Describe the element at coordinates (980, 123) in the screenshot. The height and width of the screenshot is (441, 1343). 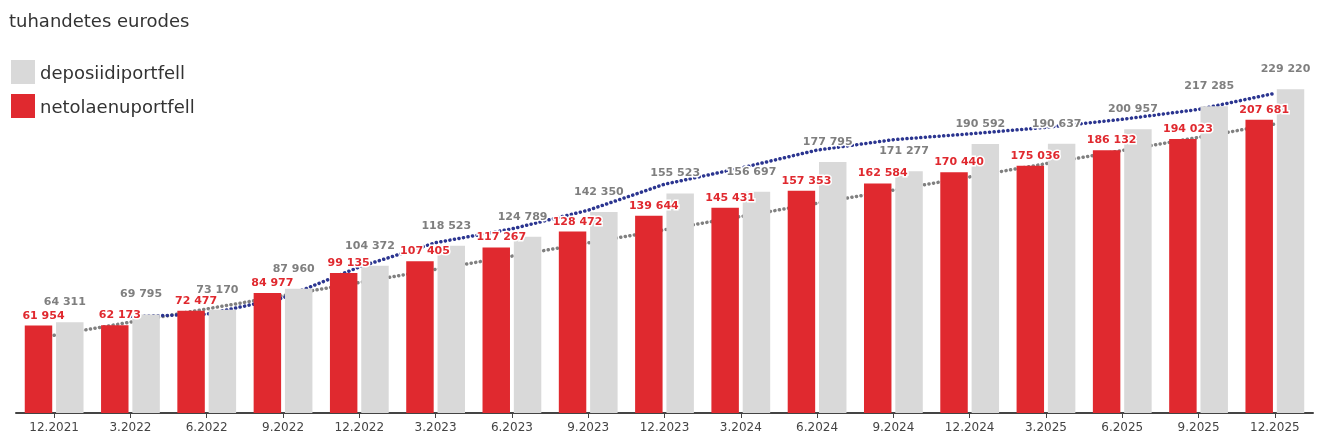
I see `data-label: 190 592` at that location.